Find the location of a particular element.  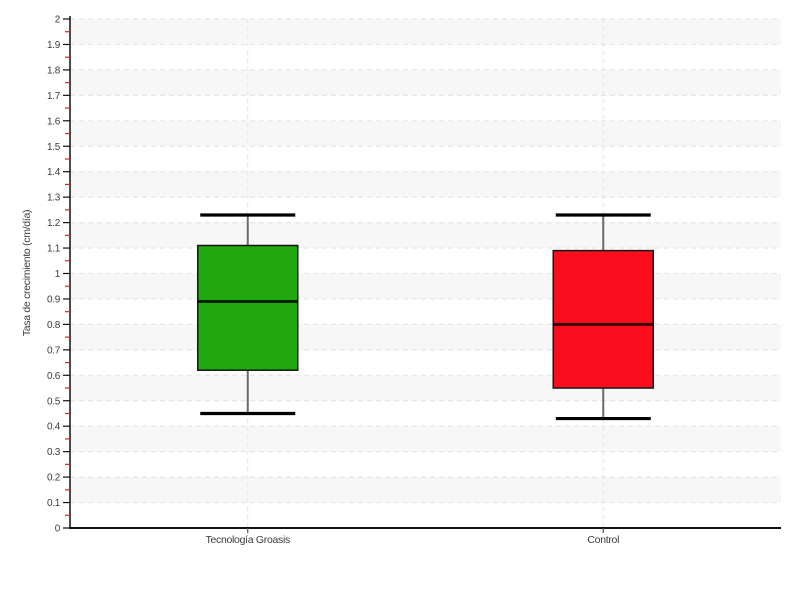

y-tick-label: 1.2 is located at coordinates (54, 223).